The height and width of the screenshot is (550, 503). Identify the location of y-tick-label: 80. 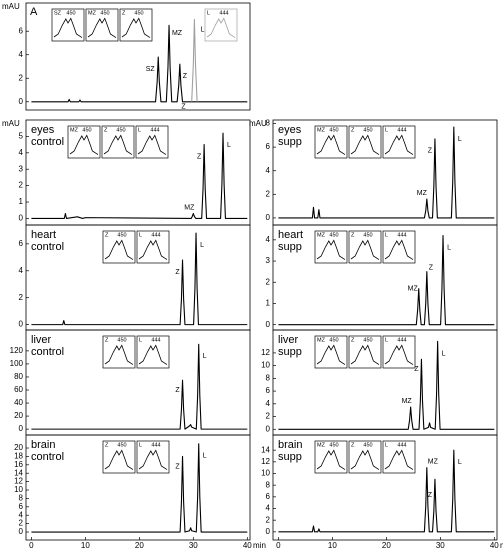
(18, 376).